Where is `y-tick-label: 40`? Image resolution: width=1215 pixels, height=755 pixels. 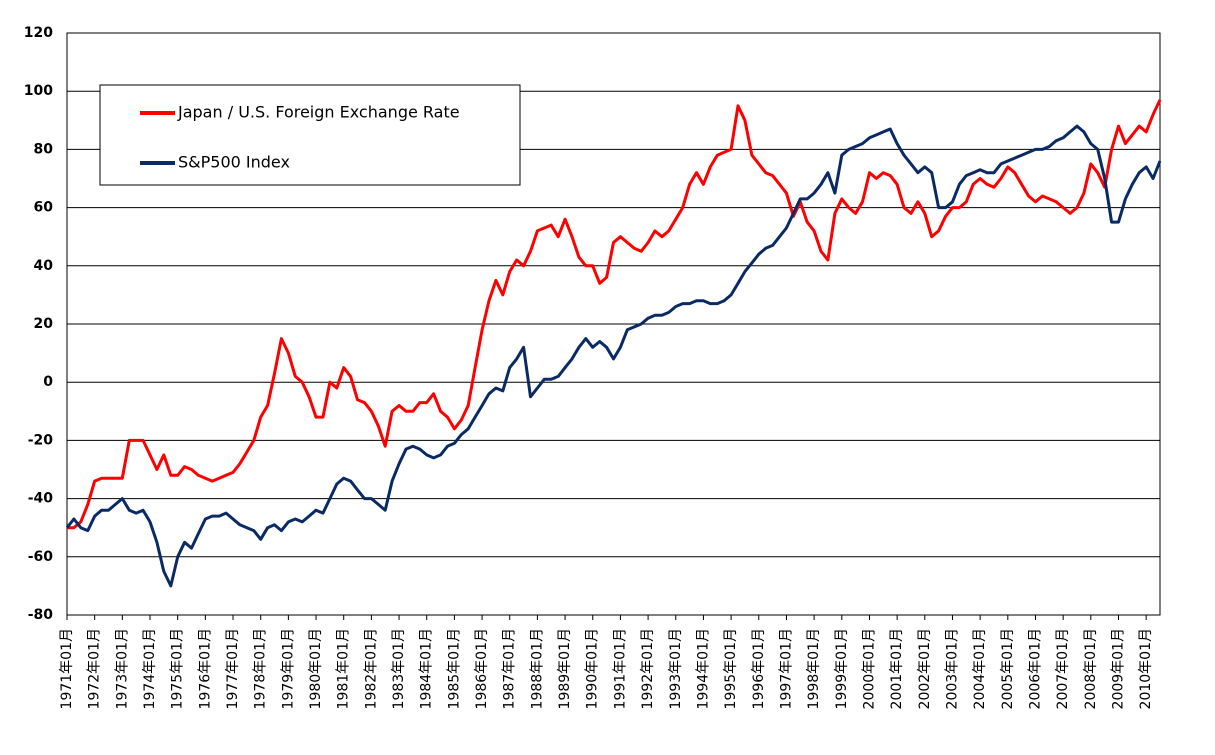
y-tick-label: 40 is located at coordinates (44, 266).